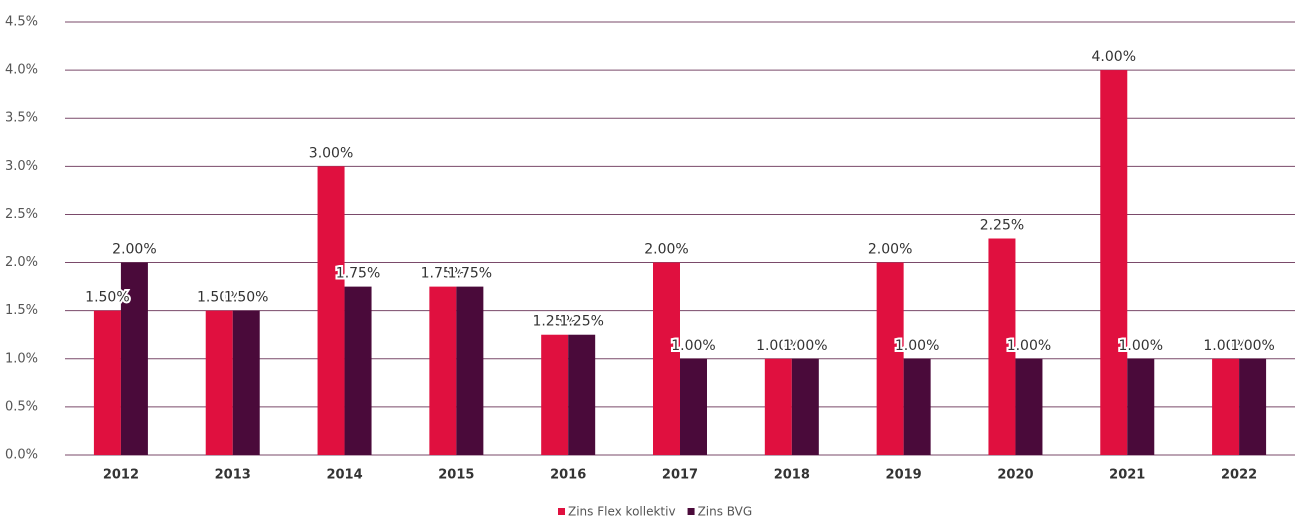 Image resolution: width=1304 pixels, height=520 pixels. What do you see at coordinates (456, 475) in the screenshot?
I see `x-tick-label: 2015` at bounding box center [456, 475].